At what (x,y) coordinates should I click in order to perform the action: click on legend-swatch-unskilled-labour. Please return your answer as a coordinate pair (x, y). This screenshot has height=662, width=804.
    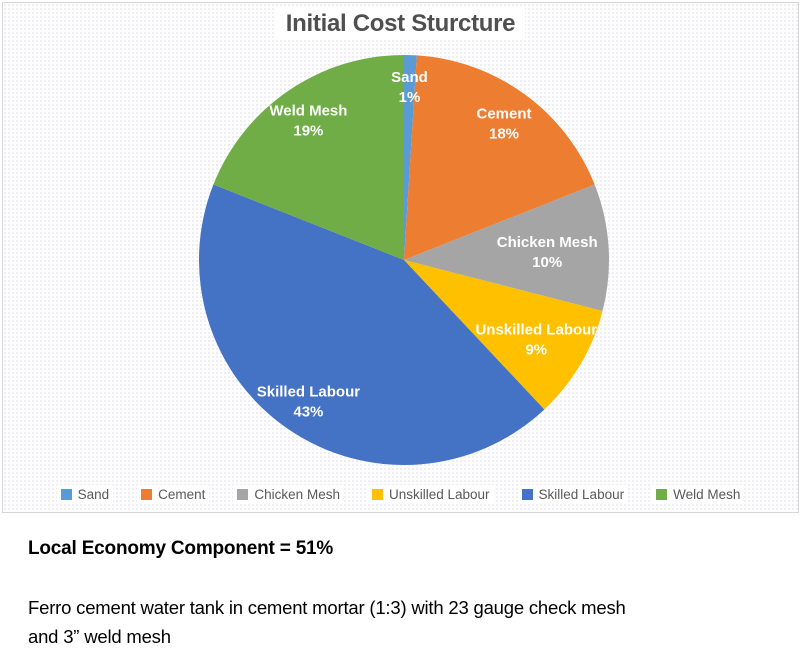
    Looking at the image, I should click on (377, 494).